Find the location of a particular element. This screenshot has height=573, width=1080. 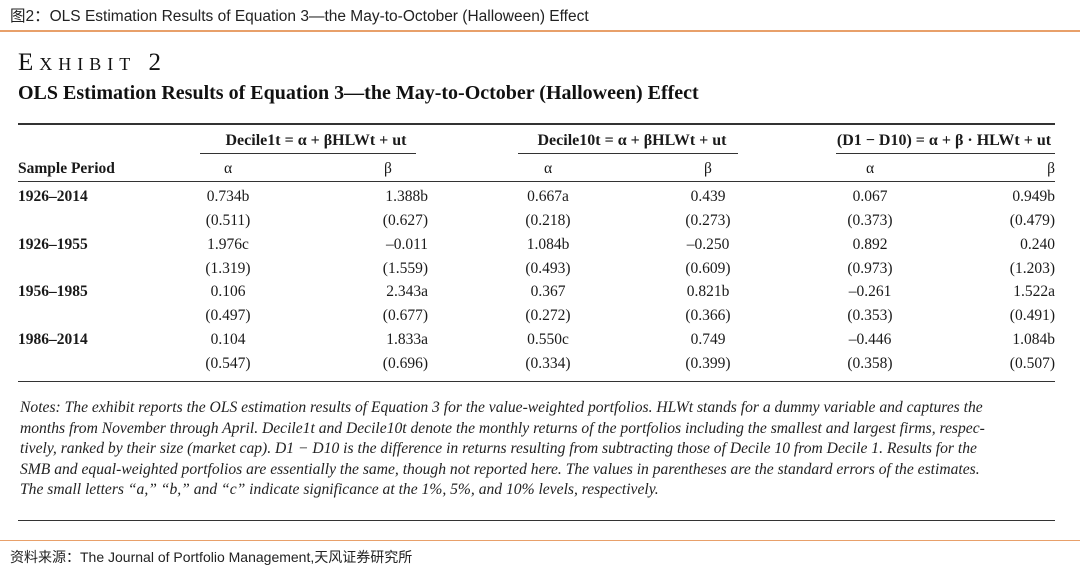

std-error-cell: (0.493) is located at coordinates (548, 268).